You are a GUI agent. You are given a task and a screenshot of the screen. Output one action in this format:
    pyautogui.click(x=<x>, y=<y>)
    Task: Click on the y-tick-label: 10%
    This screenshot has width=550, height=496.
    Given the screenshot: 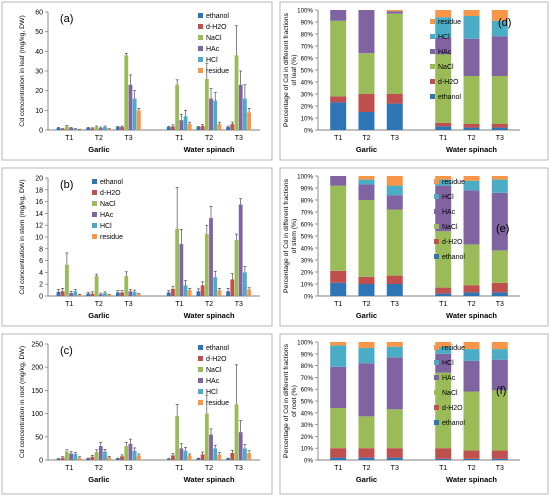 What is the action you would take?
    pyautogui.click(x=307, y=449)
    